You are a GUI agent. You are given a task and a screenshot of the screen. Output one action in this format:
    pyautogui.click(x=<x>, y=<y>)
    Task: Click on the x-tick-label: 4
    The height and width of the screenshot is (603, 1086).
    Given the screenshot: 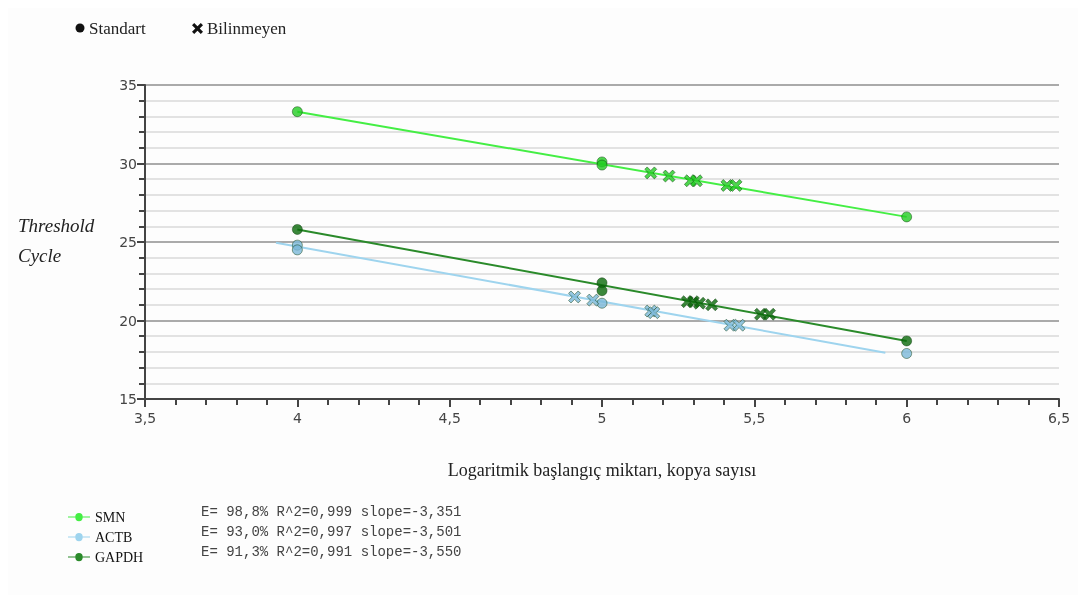 What is the action you would take?
    pyautogui.click(x=297, y=418)
    